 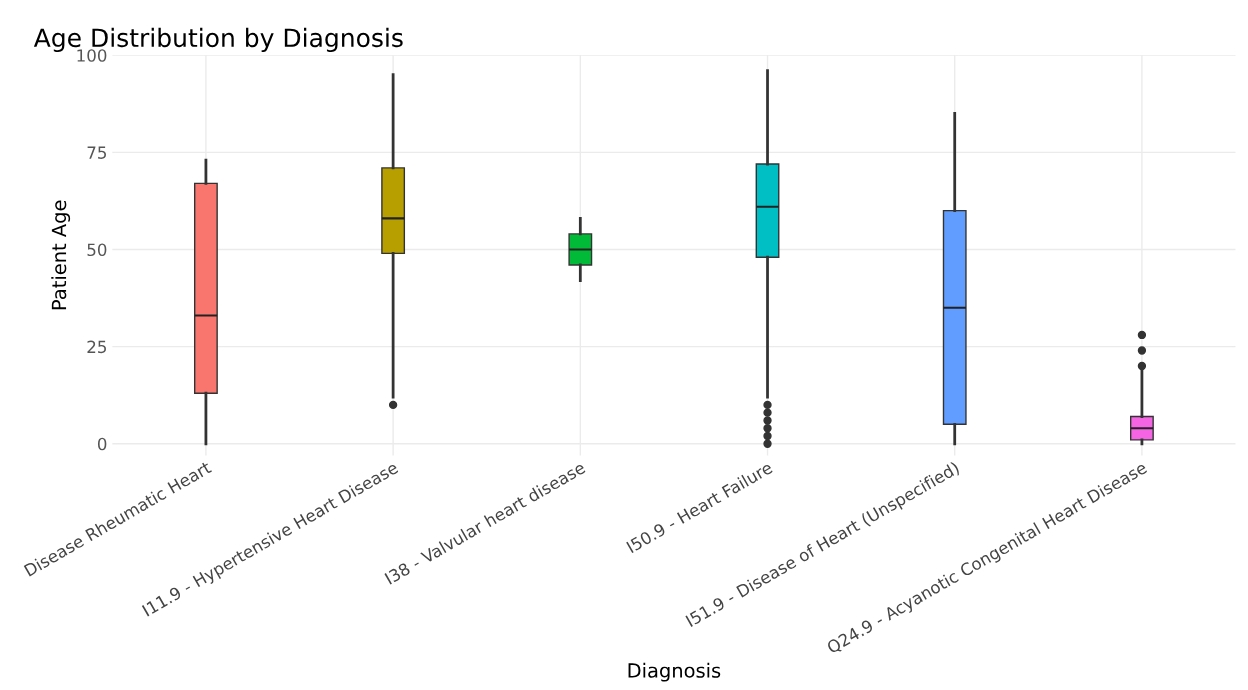 I want to click on y-tick-label: 0, so click(x=102, y=444).